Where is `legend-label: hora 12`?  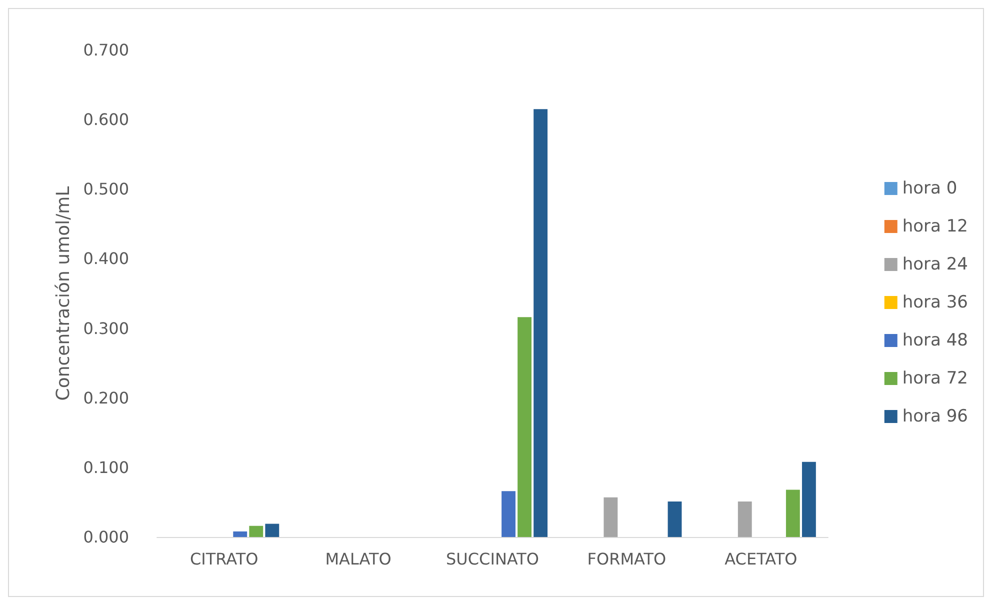 legend-label: hora 12 is located at coordinates (935, 226).